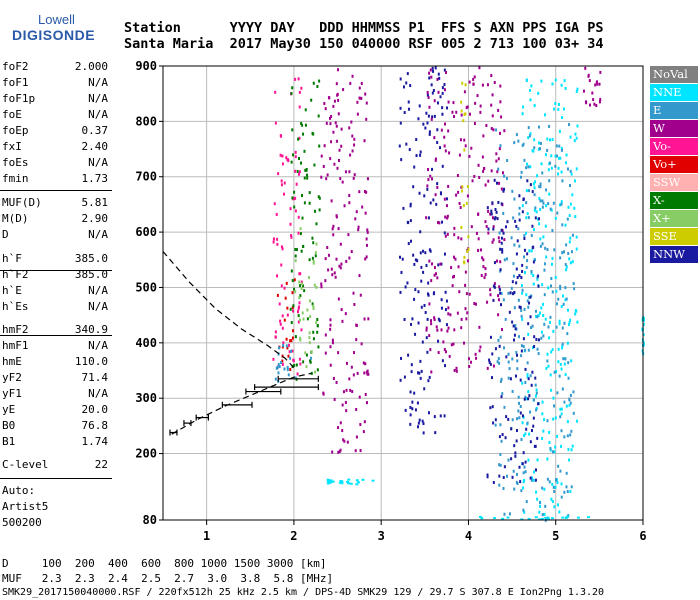 The image size is (700, 600). Describe the element at coordinates (146, 287) in the screenshot. I see `y-tick-label: 500` at that location.